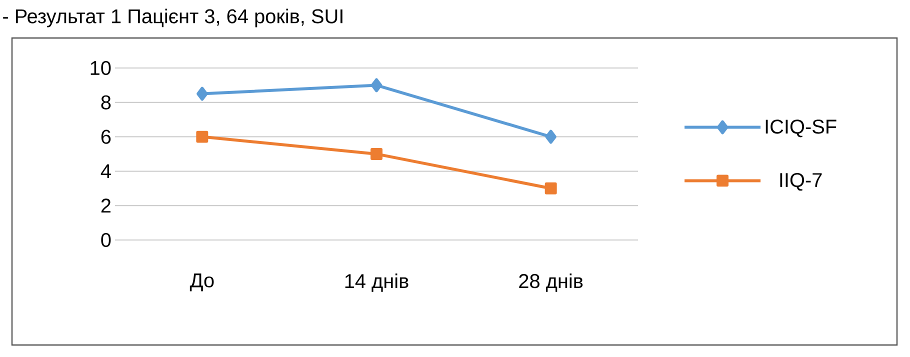  Describe the element at coordinates (376, 283) in the screenshot. I see `x-tick-label: 14 днів` at that location.